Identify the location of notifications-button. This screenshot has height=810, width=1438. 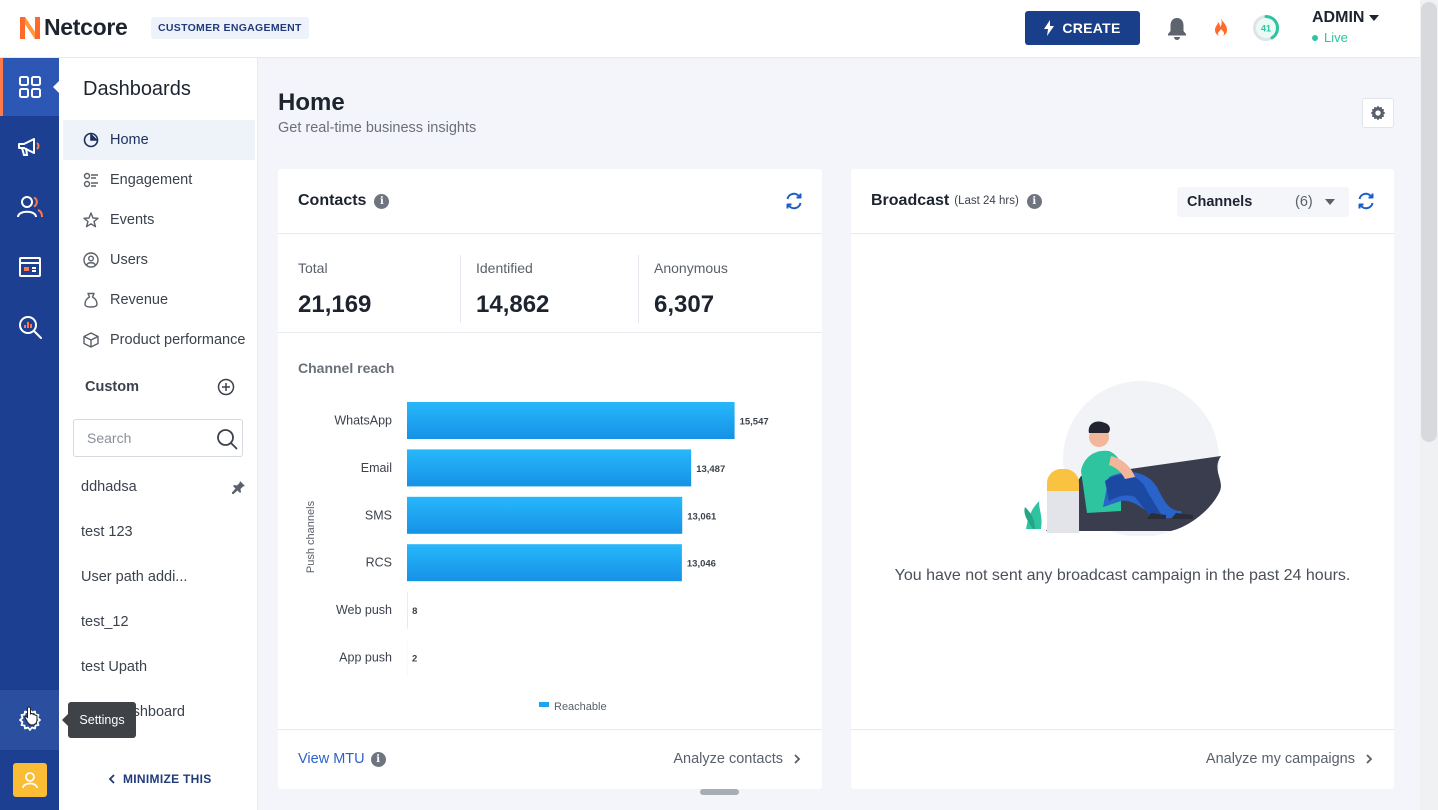
(1177, 28).